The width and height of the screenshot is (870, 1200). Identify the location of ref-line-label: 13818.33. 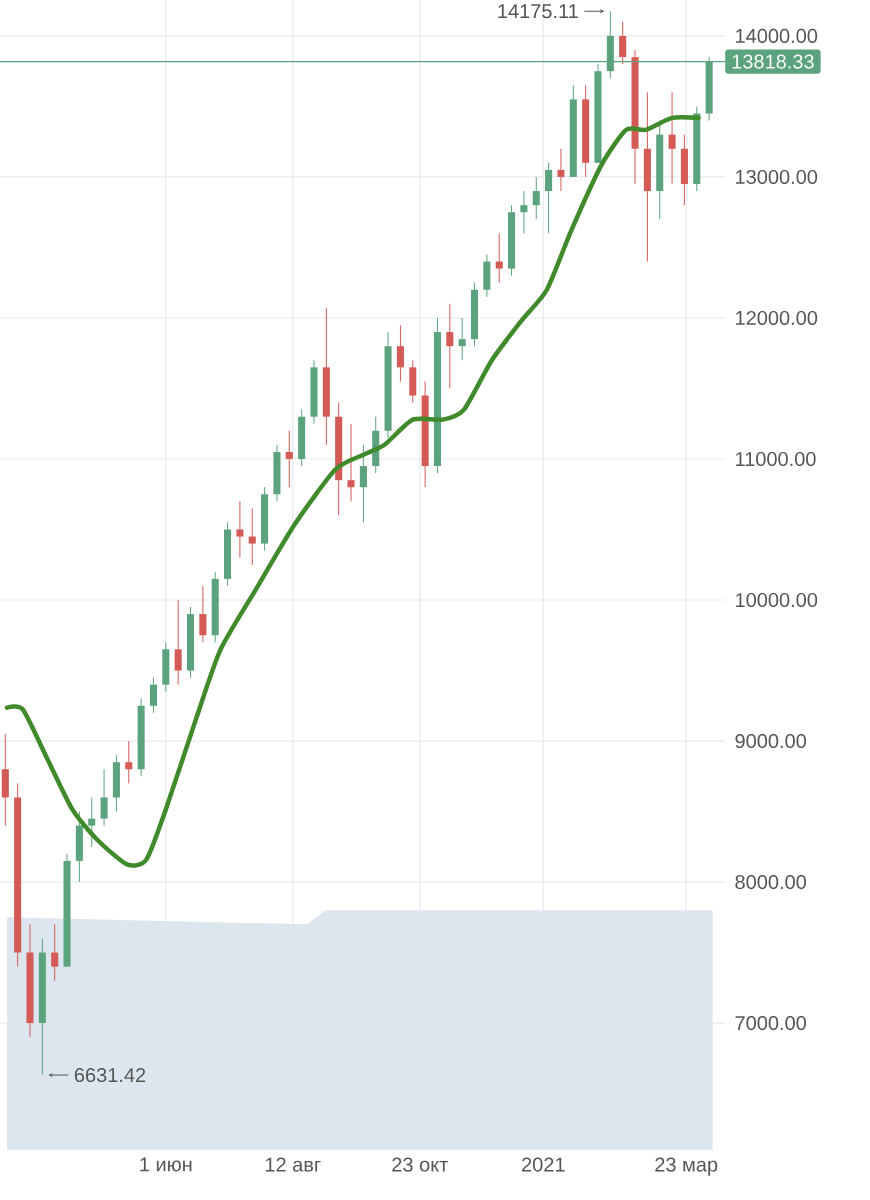
(773, 61).